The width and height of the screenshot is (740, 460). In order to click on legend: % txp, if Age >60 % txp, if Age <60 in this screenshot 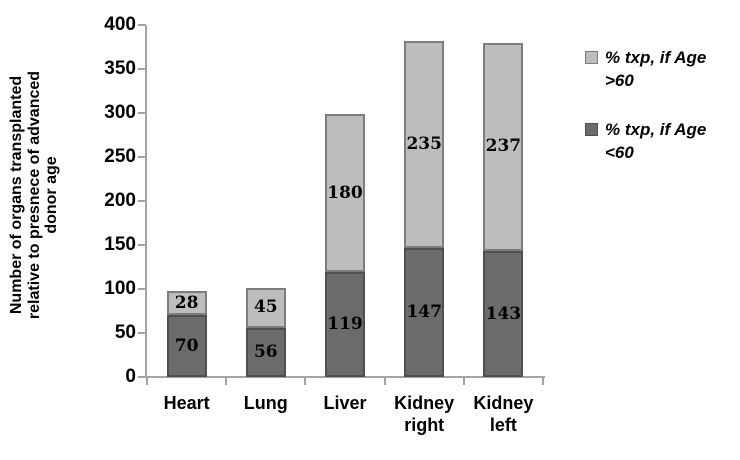, I will do `click(660, 118)`.